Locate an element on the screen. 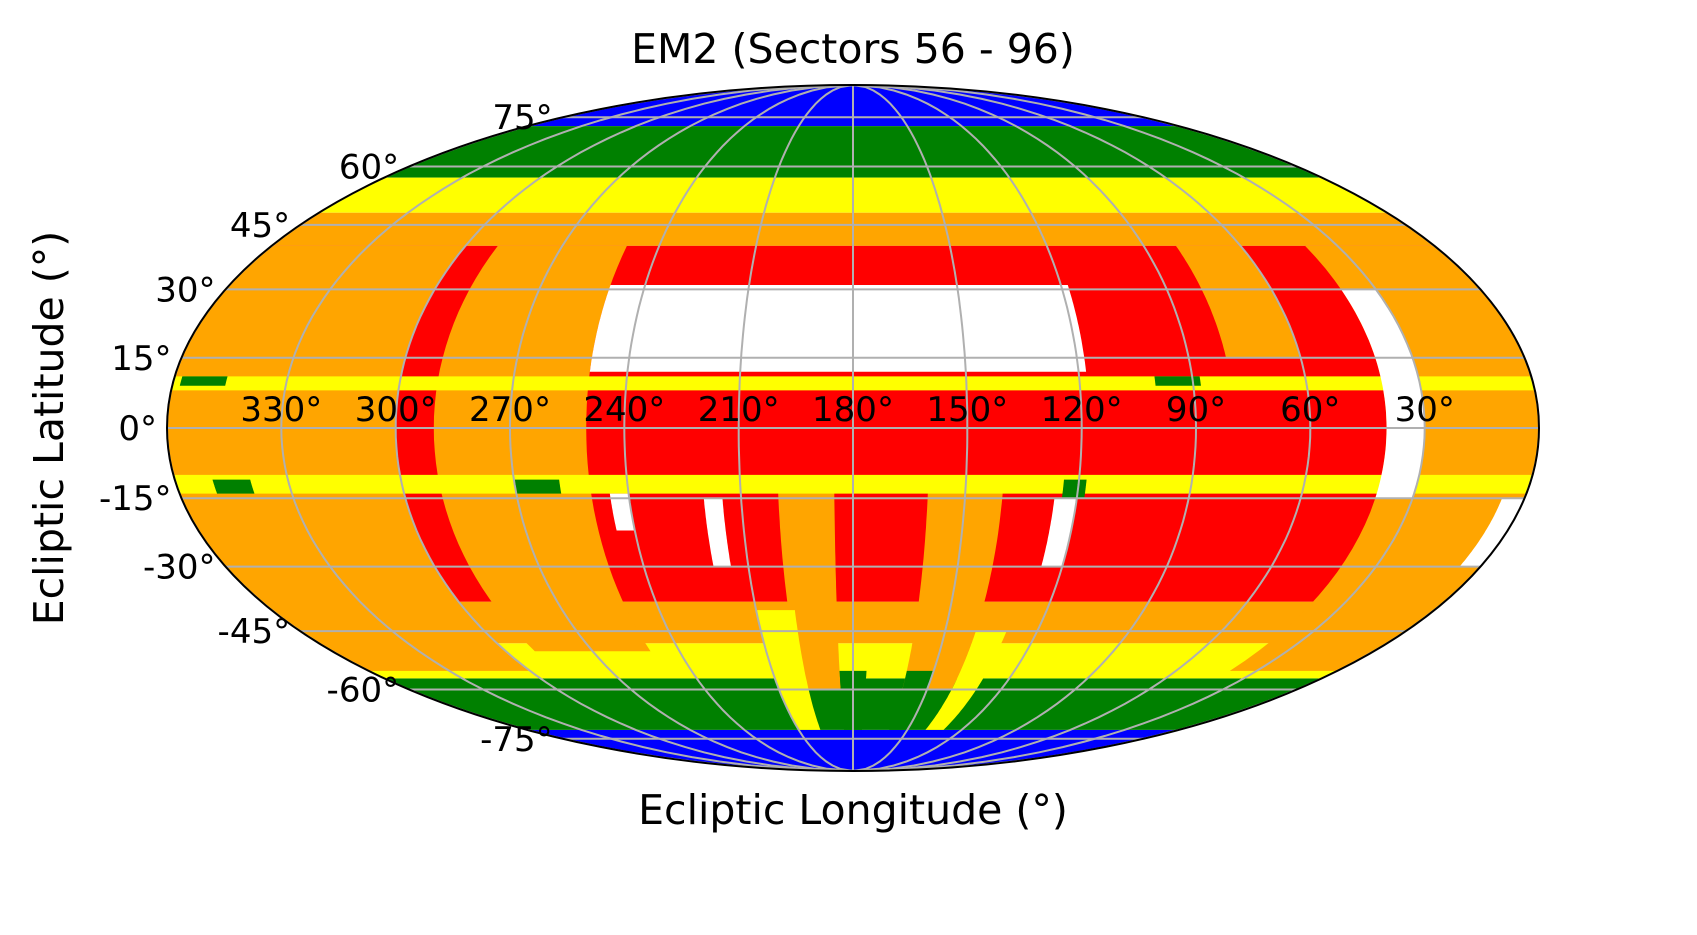 The image size is (1697, 935). y-tick-label--30: -30° is located at coordinates (179, 568).